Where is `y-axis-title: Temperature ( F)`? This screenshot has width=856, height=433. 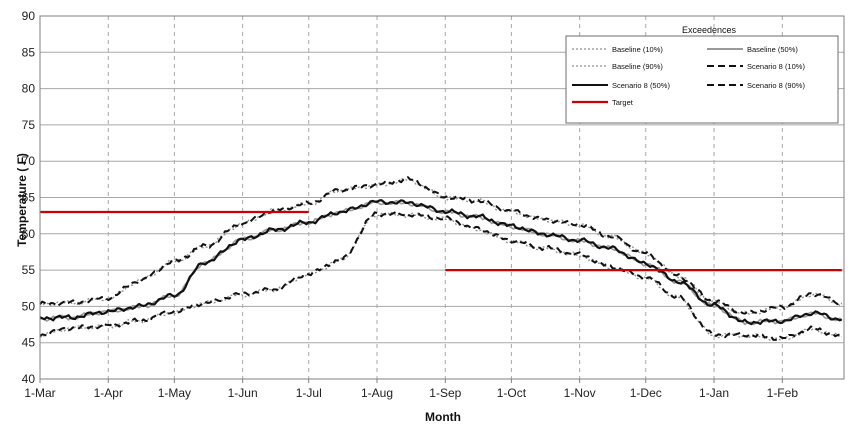 y-axis-title: Temperature ( F) is located at coordinates (22, 200).